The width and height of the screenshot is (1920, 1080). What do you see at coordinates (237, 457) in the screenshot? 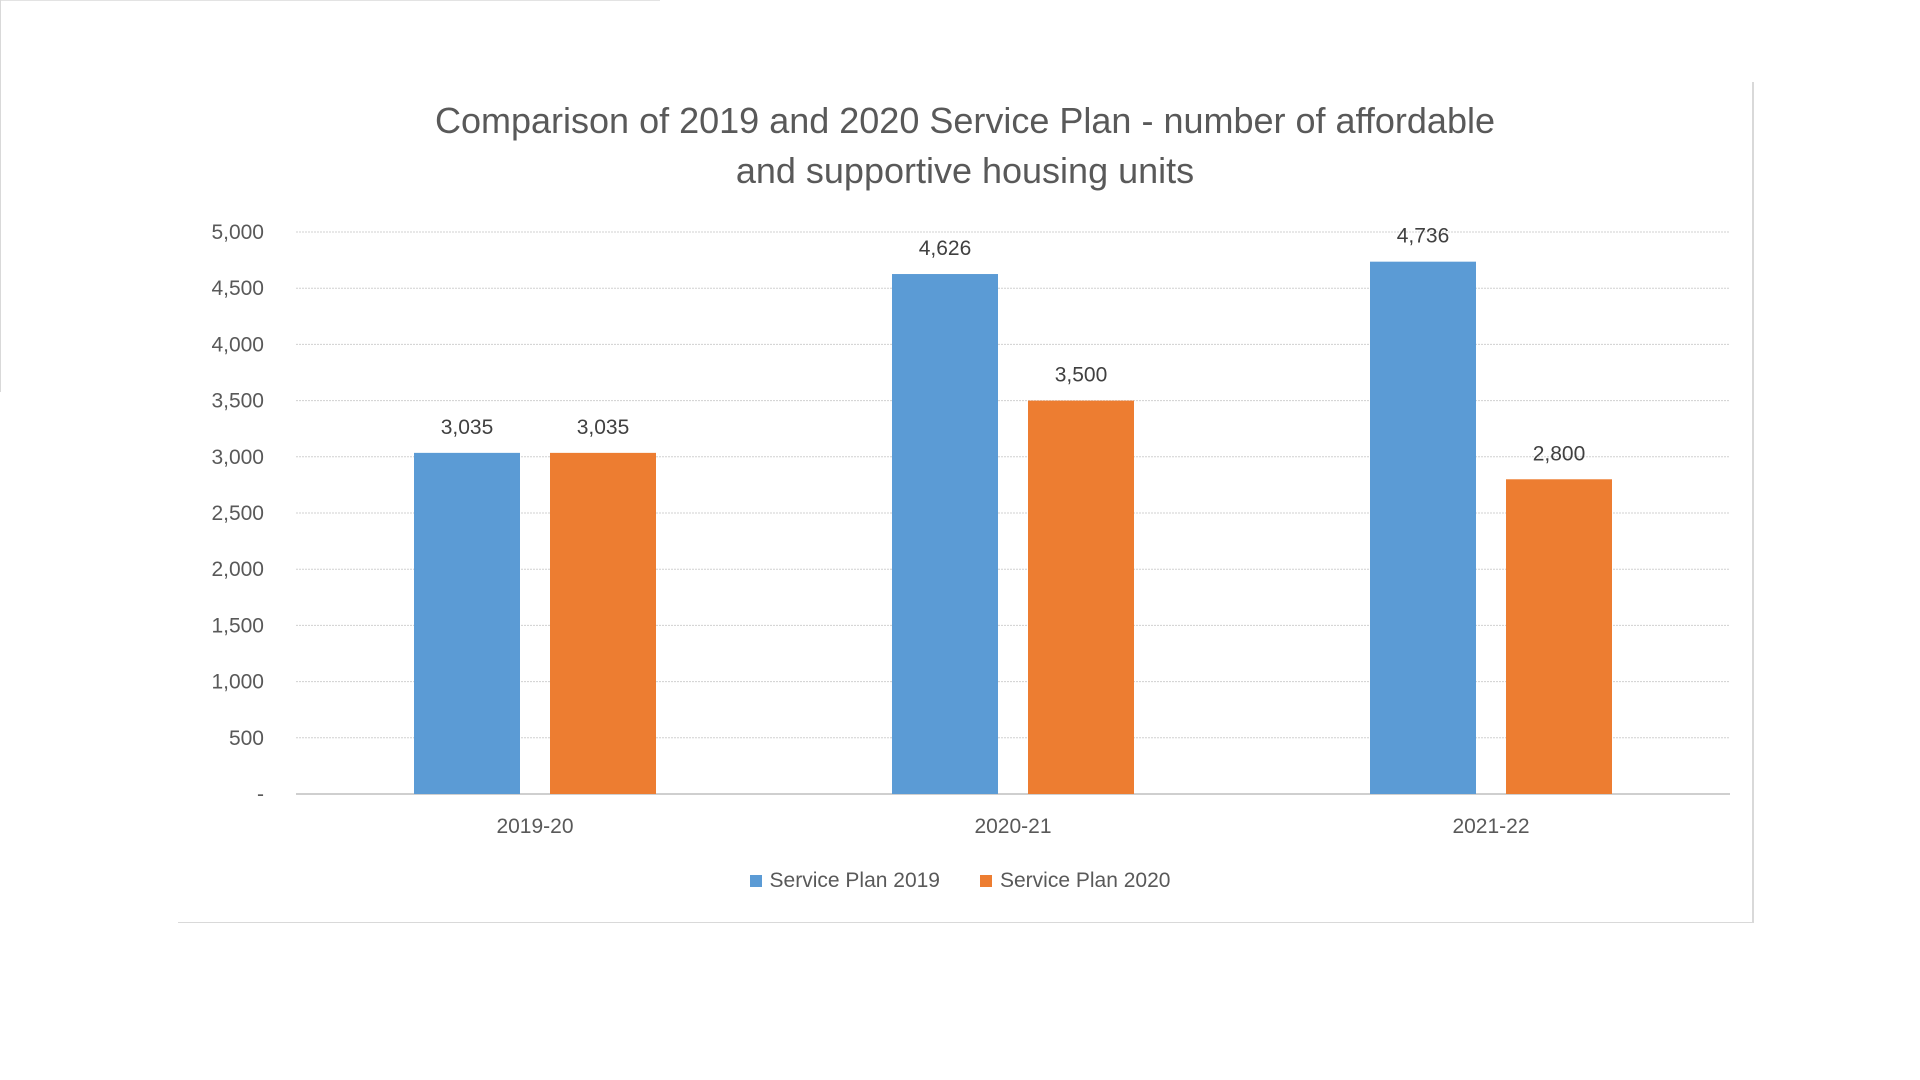
I see `y-tick-label: 3,000` at bounding box center [237, 457].